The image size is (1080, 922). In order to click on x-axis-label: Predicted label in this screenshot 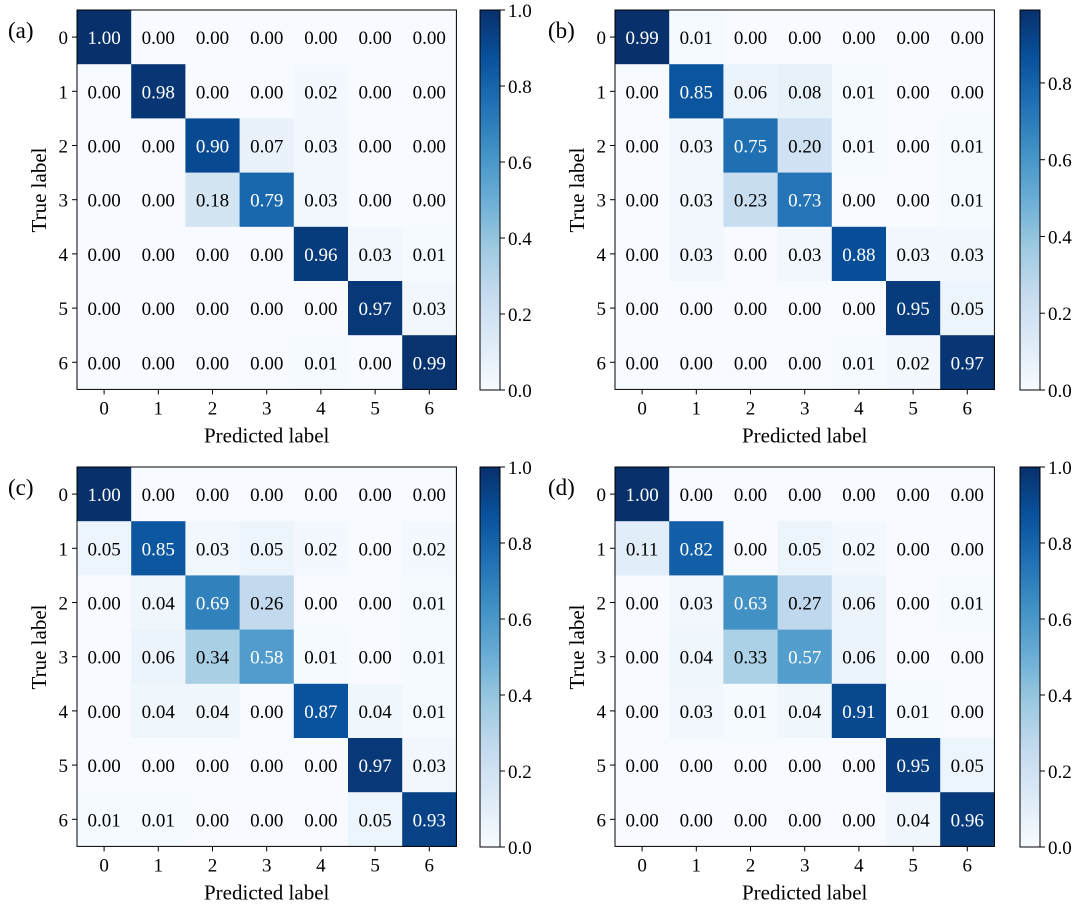, I will do `click(805, 892)`.